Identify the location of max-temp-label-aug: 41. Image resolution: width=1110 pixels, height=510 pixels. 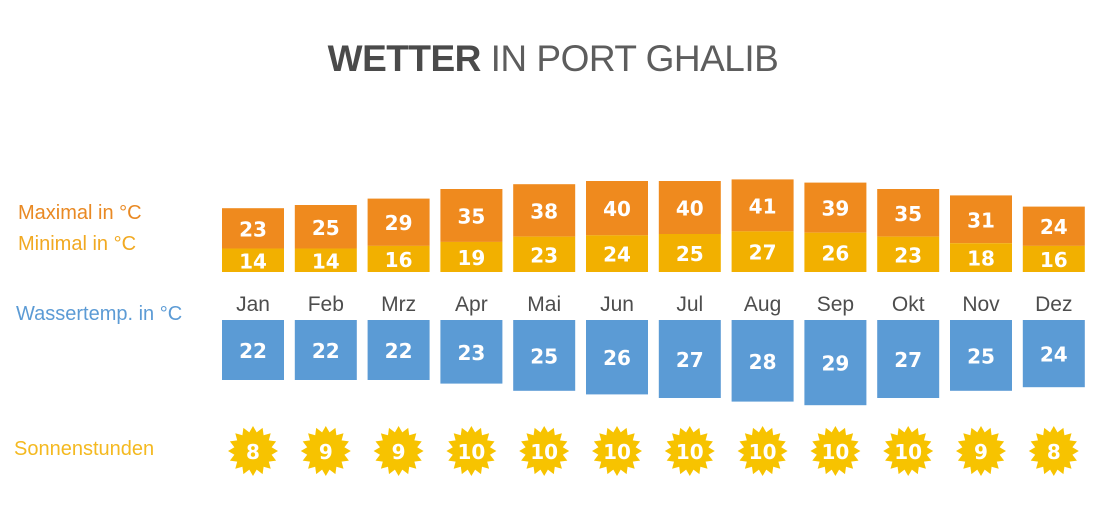
(763, 206).